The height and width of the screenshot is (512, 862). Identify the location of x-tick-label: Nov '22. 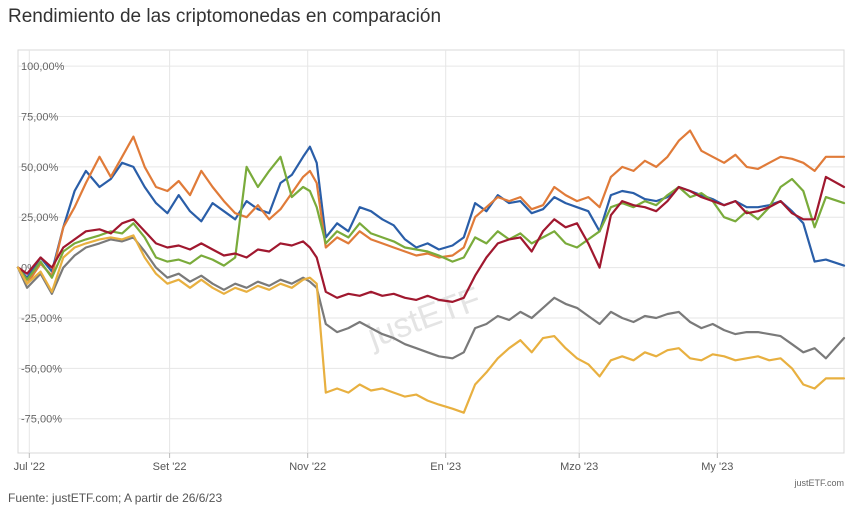
(307, 467).